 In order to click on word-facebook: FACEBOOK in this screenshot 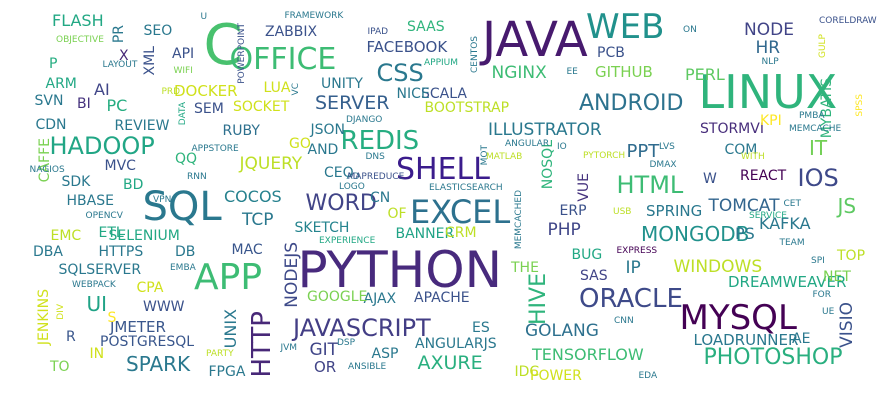, I will do `click(407, 46)`.